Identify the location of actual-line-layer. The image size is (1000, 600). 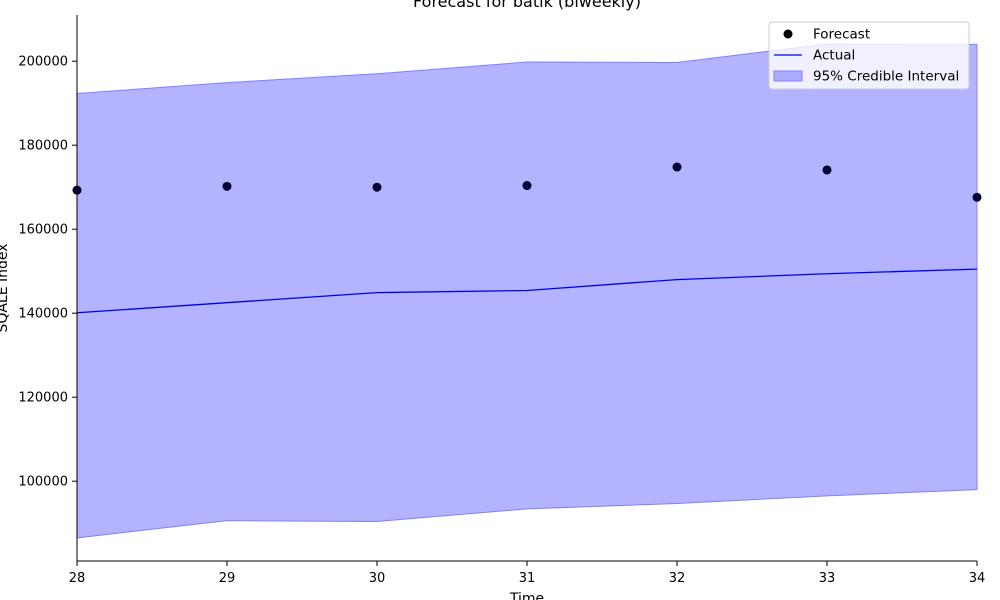
(527, 291).